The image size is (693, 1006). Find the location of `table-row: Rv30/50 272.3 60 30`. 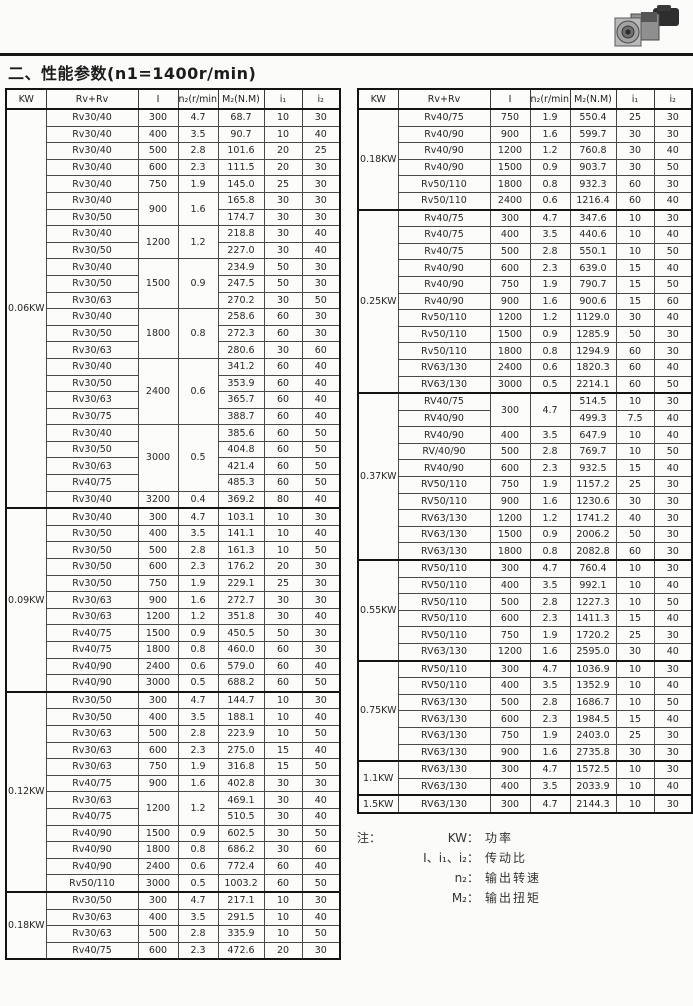

table-row: Rv30/50 272.3 60 30 is located at coordinates (173, 333).